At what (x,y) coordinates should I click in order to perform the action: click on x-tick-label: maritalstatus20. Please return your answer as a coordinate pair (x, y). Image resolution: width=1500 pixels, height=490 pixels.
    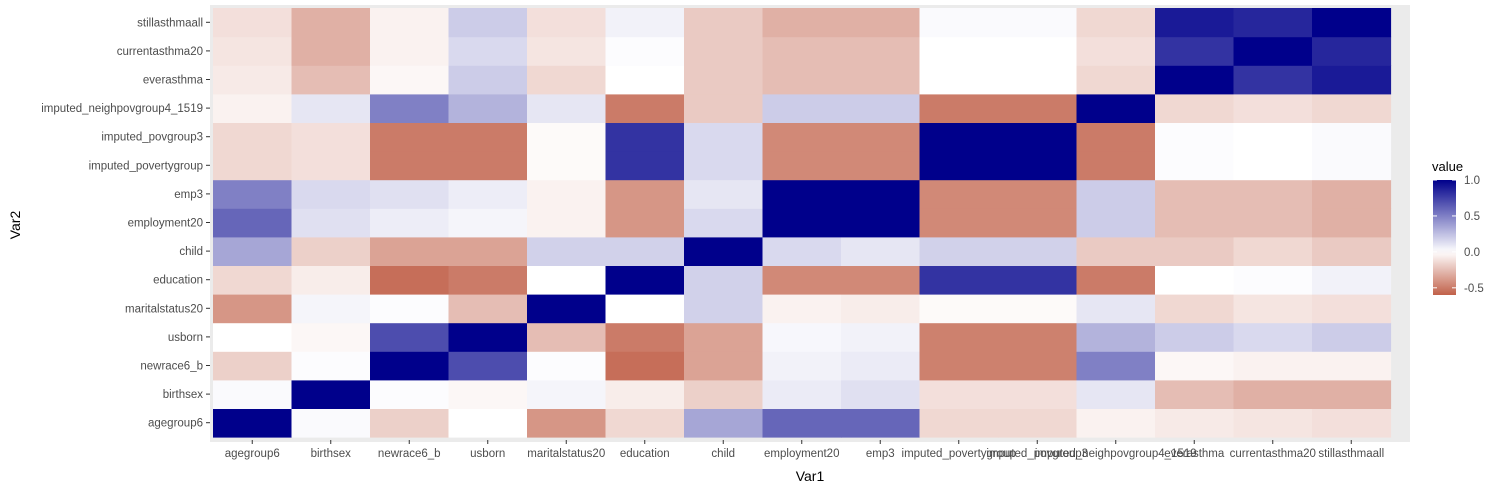
    Looking at the image, I should click on (566, 454).